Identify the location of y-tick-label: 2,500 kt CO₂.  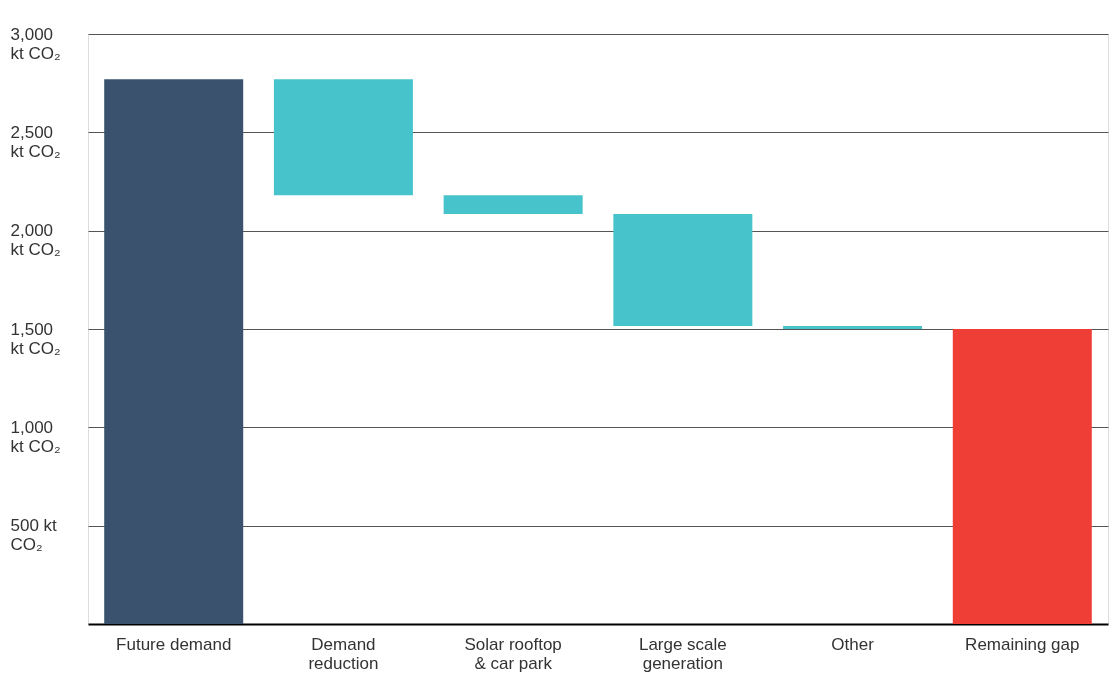
(35, 141).